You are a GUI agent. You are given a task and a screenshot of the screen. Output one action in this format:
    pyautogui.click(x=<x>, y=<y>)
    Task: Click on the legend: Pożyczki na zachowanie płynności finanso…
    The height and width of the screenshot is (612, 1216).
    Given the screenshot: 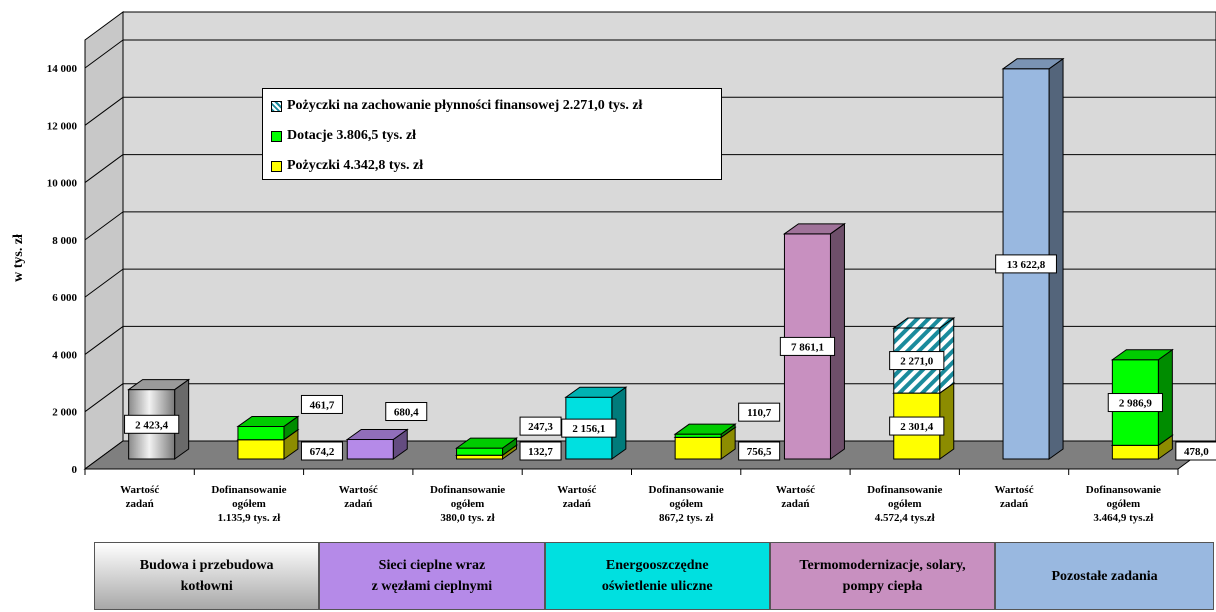 What is the action you would take?
    pyautogui.click(x=492, y=134)
    